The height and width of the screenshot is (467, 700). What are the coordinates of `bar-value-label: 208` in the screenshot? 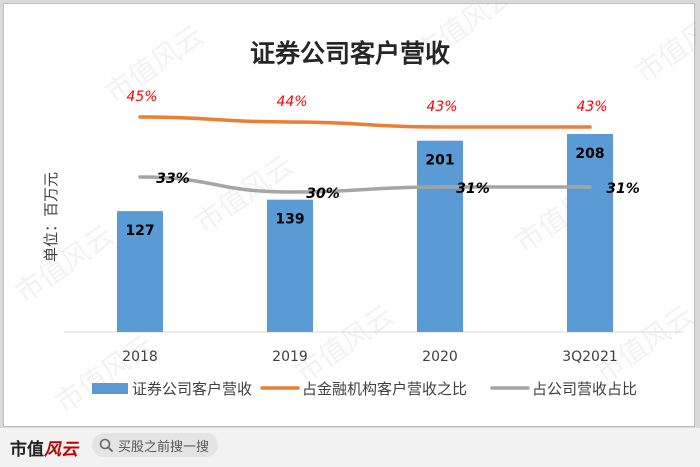 It's located at (589, 154).